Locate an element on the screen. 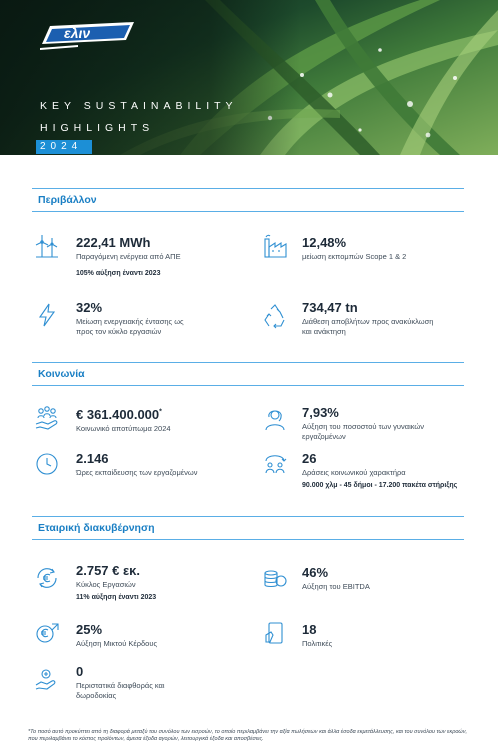 This screenshot has height=756, width=498. section-environment-header: Περιβάλλον is located at coordinates (248, 200).